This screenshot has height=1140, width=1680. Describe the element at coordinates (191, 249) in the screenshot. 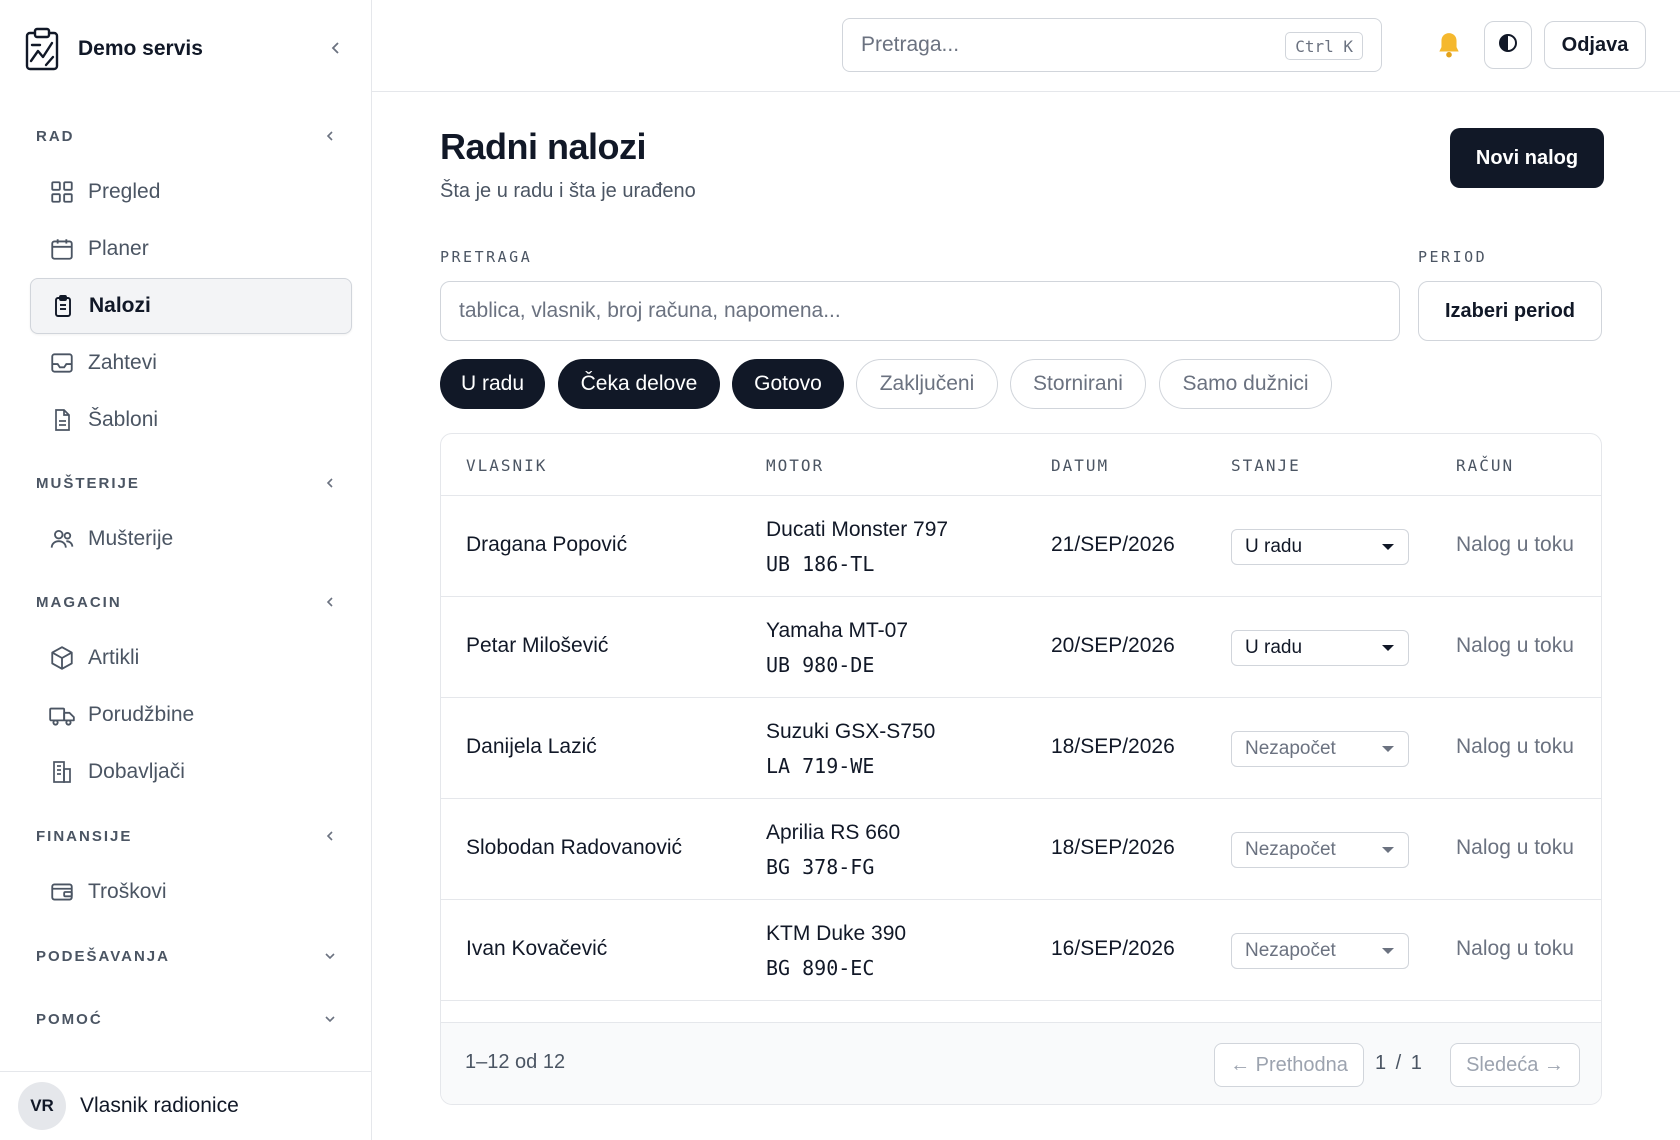

I see `sidebar-item-planer: Planer` at that location.